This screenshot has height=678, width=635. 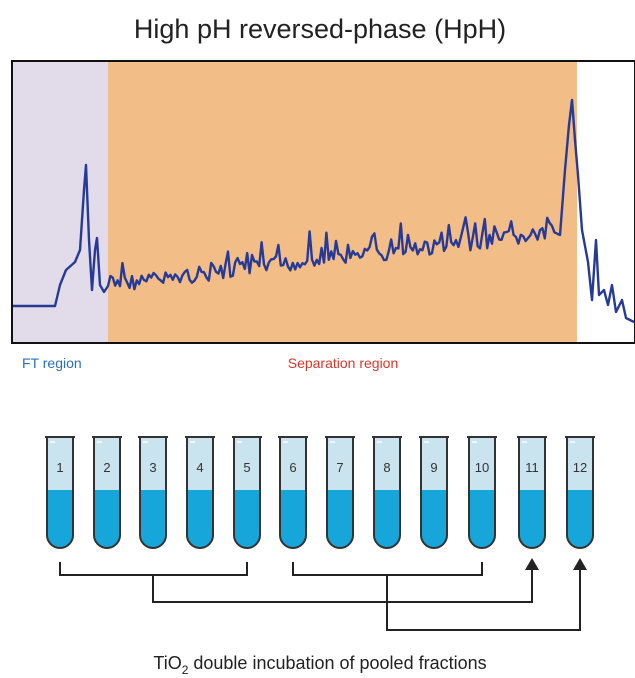 What do you see at coordinates (337, 663) in the screenshot?
I see `caption-rest: double incubation of pooled fractions` at bounding box center [337, 663].